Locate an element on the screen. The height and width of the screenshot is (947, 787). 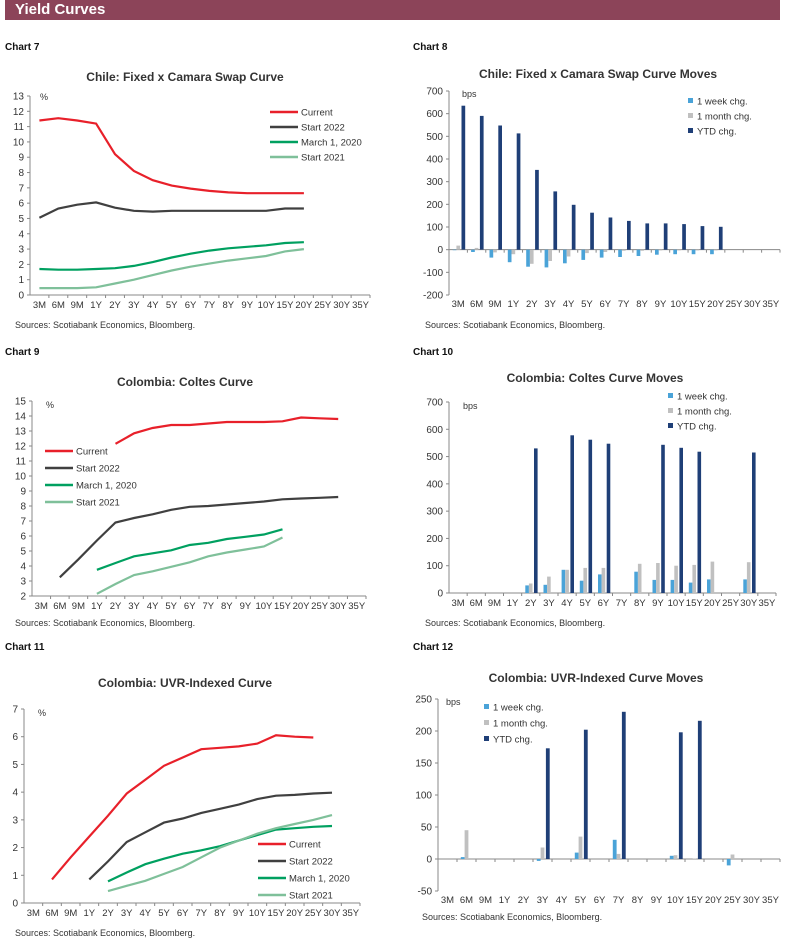
bar-0-4Y is located at coordinates (563, 581).